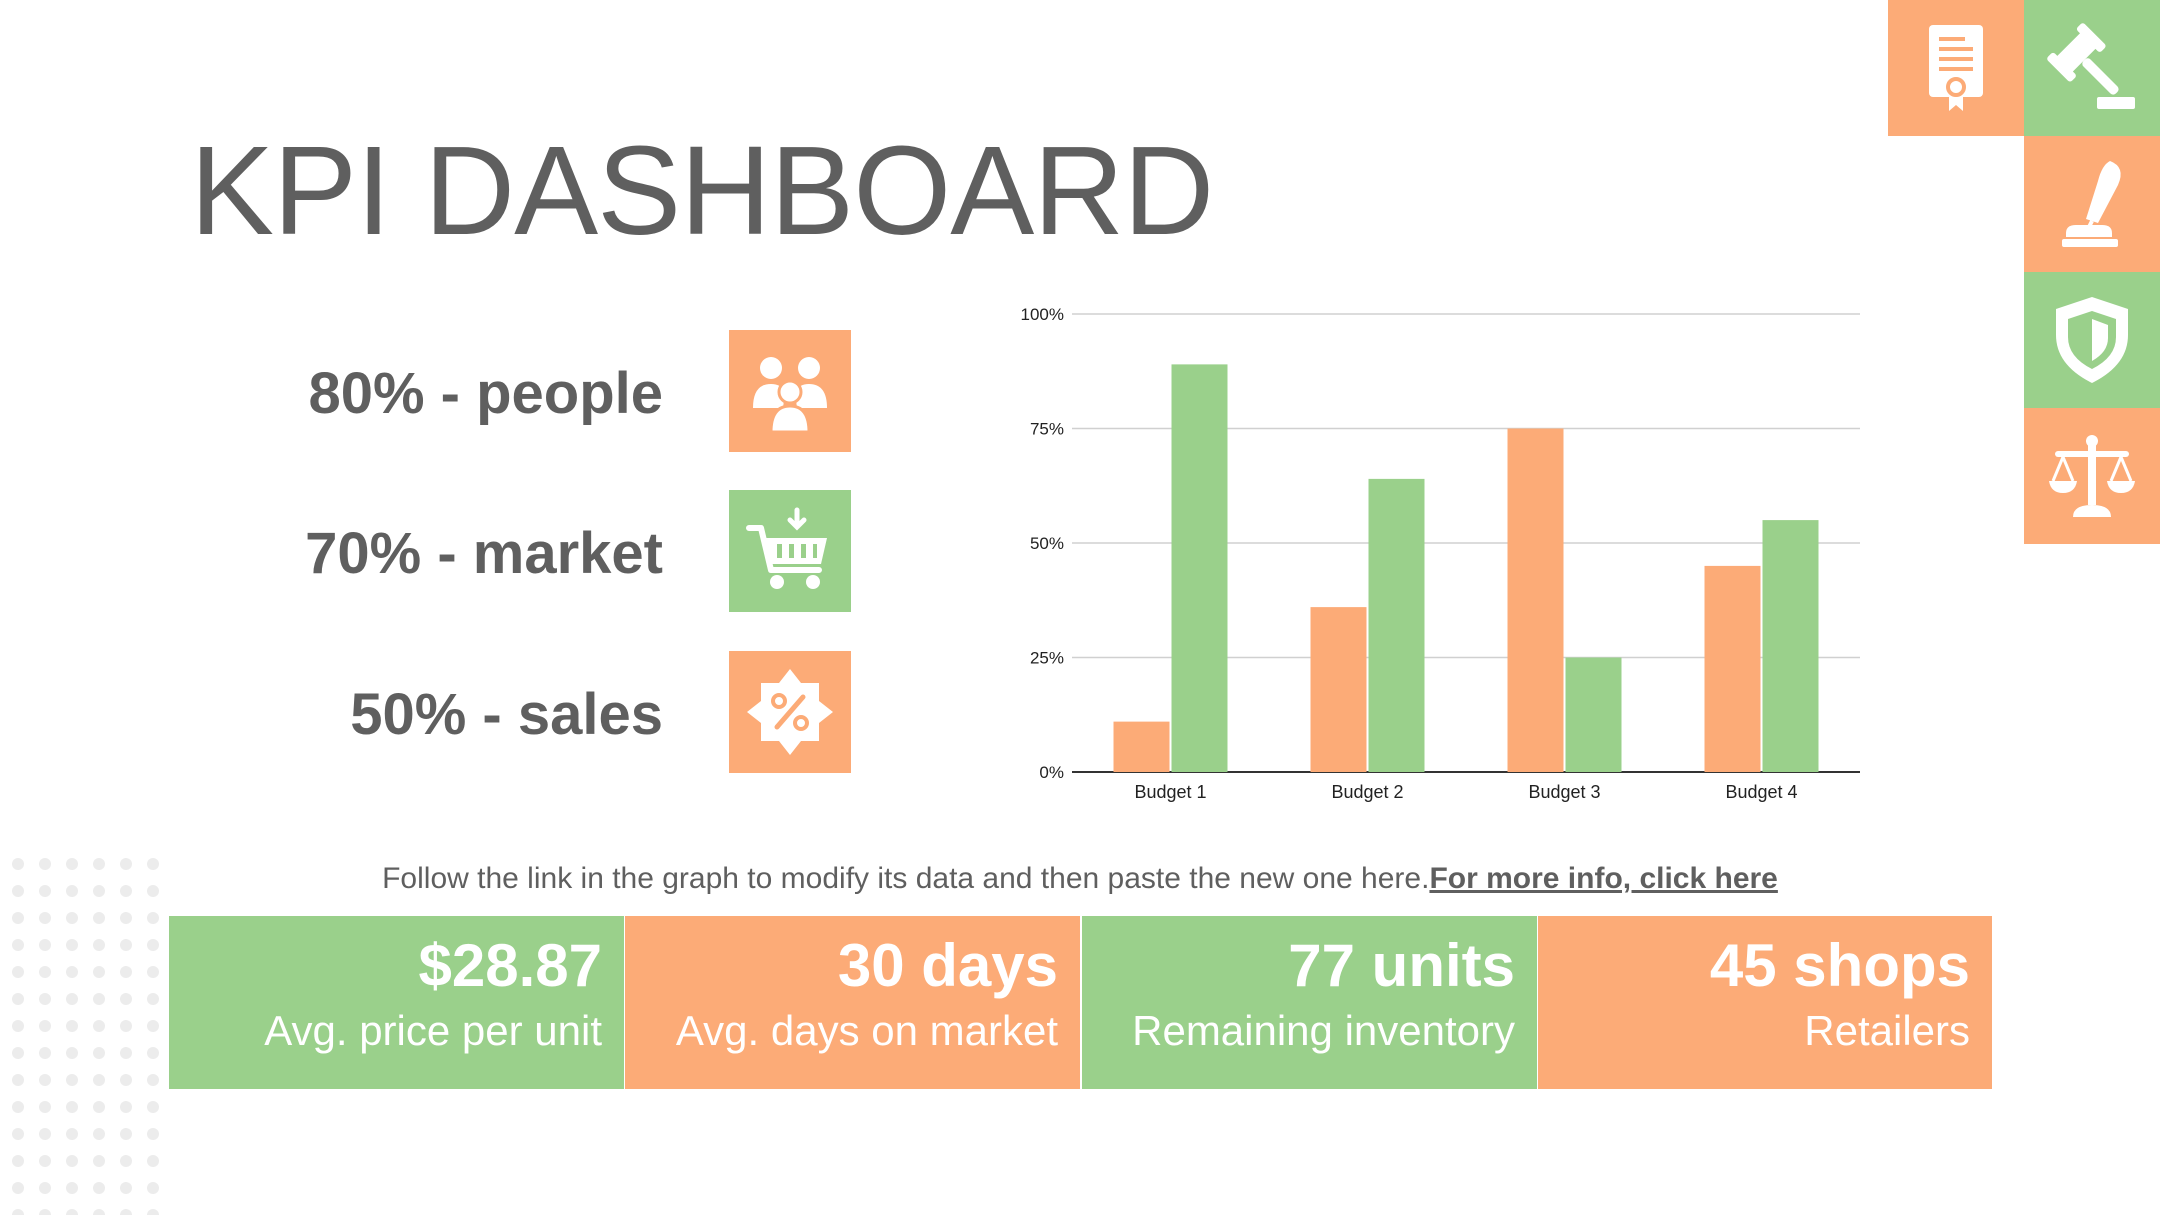  Describe the element at coordinates (1887, 1030) in the screenshot. I see `tile-label: Retailers` at that location.